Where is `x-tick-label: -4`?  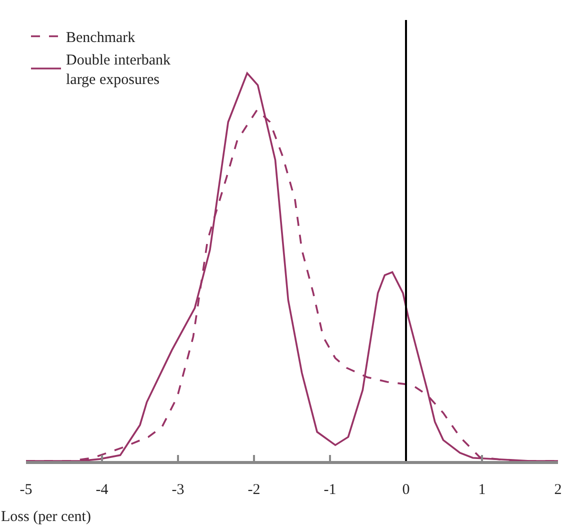
x-tick-label: -4 is located at coordinates (102, 490).